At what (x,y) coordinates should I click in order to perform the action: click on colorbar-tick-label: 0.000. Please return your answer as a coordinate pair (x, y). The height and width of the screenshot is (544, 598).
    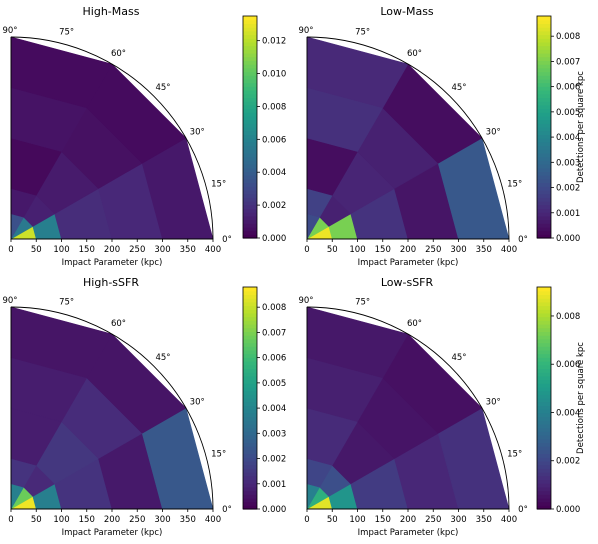
    Looking at the image, I should click on (274, 510).